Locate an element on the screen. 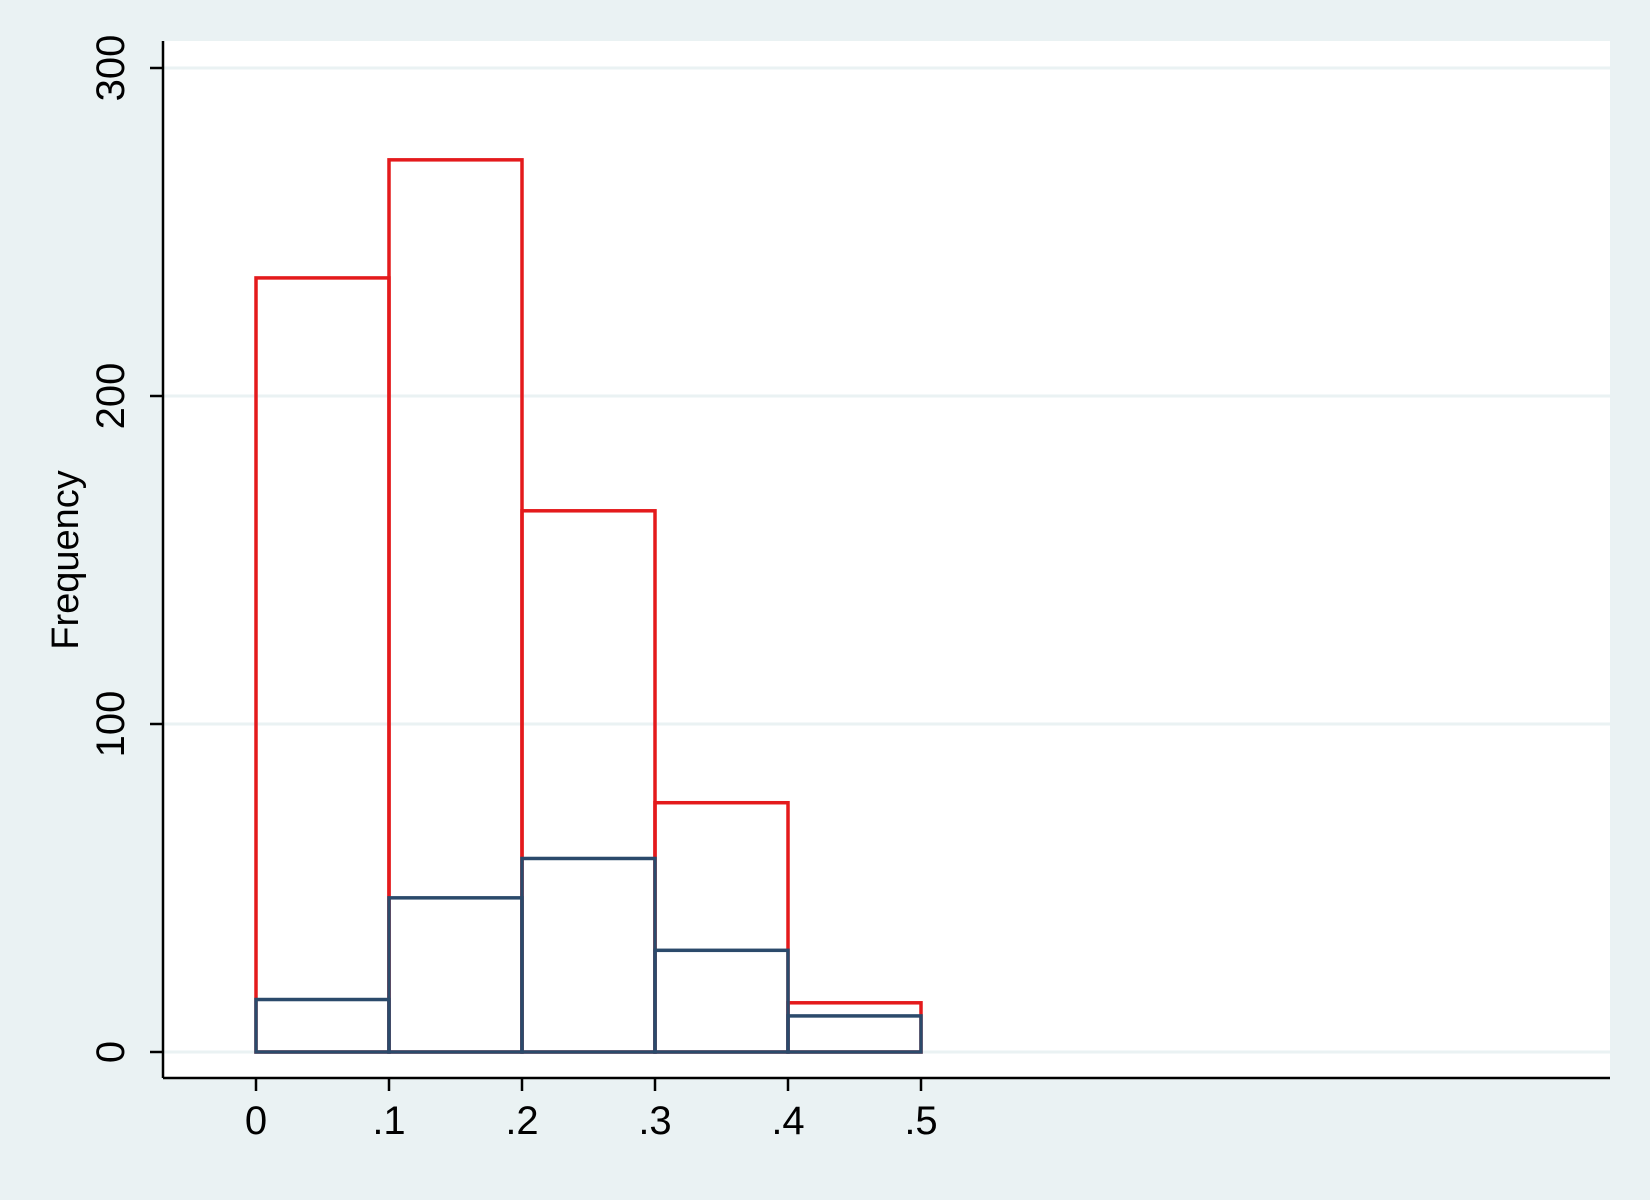 This screenshot has height=1200, width=1650. y-axis-title: Frequency is located at coordinates (66, 560).